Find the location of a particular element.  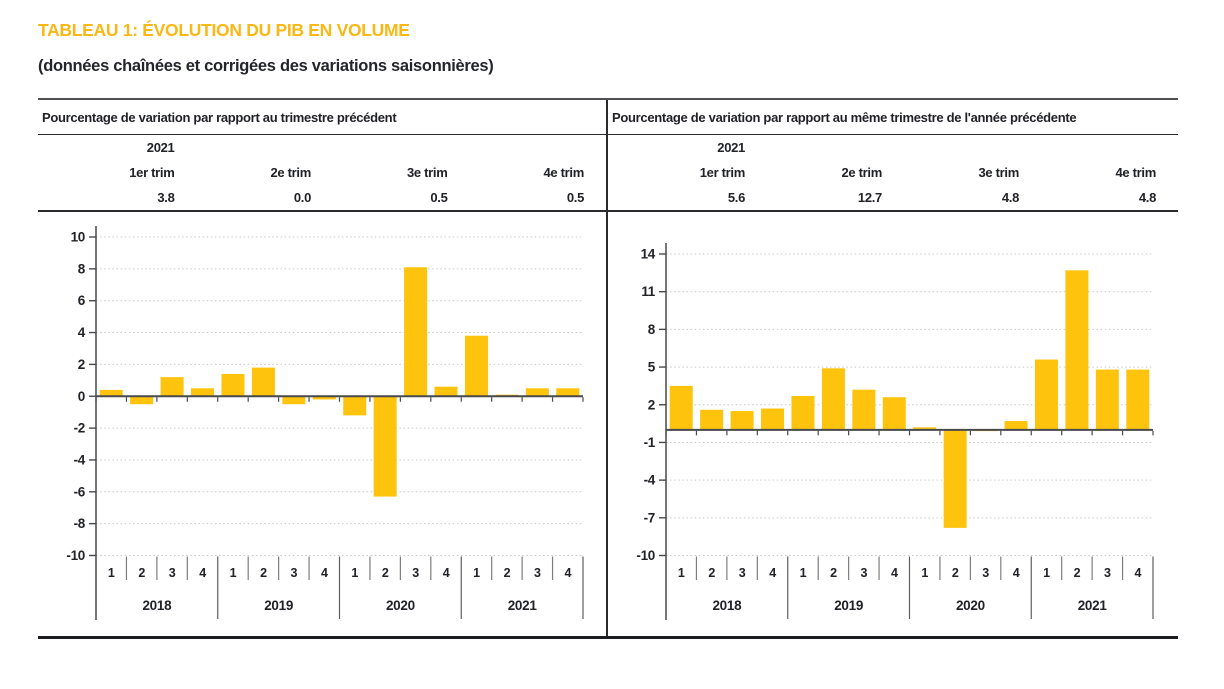

y-tick-label: 2 is located at coordinates (651, 404).